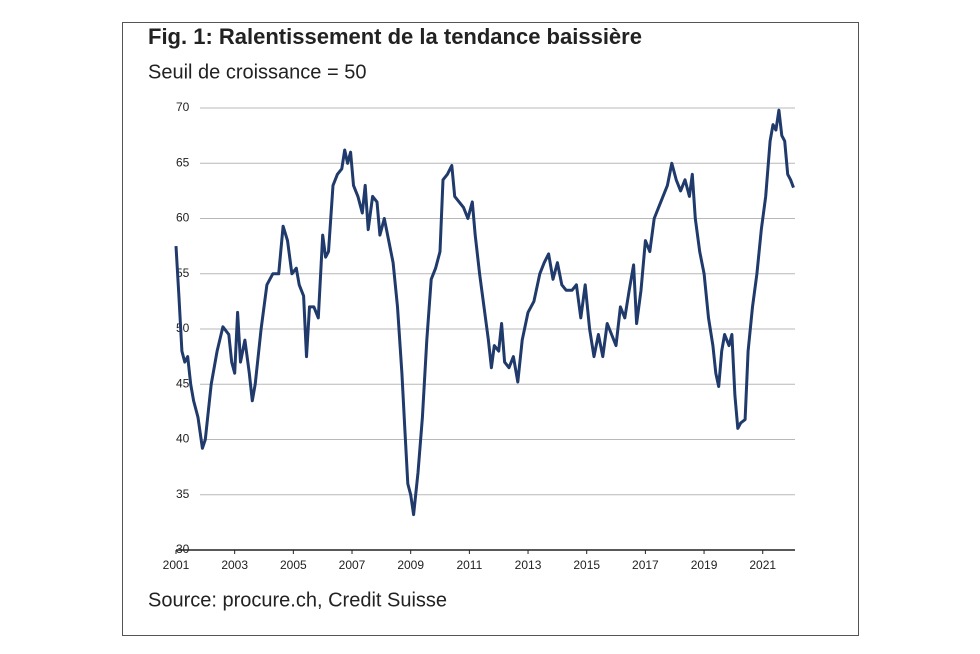 This screenshot has height=654, width=980. I want to click on y-tick-label: 35, so click(183, 494).